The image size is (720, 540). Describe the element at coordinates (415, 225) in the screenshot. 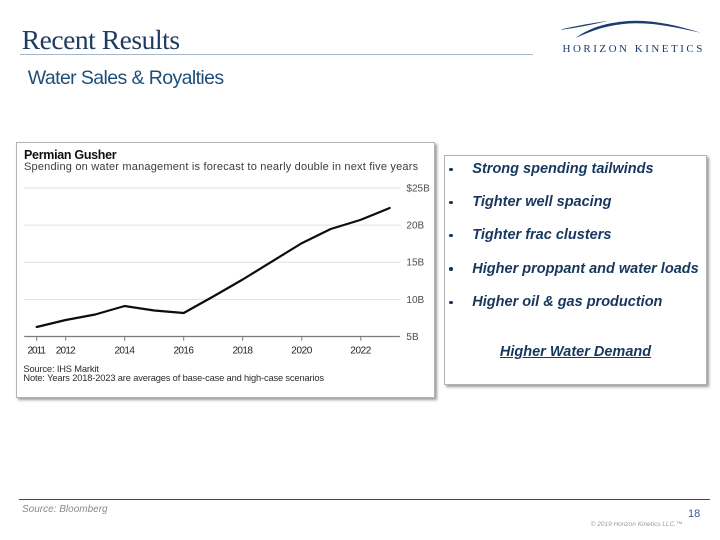

I see `svg-text: 20B` at that location.